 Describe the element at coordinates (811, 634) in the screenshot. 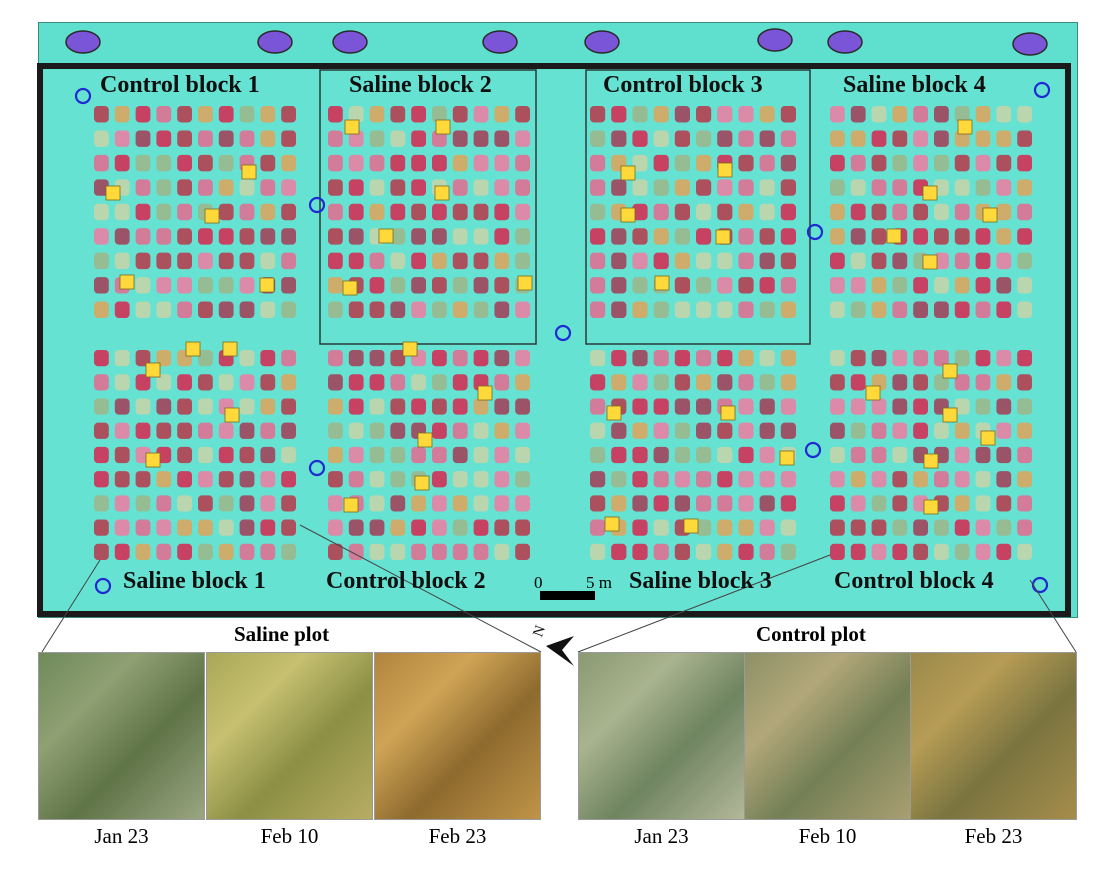

I see `control-plot-title: Control plot` at that location.